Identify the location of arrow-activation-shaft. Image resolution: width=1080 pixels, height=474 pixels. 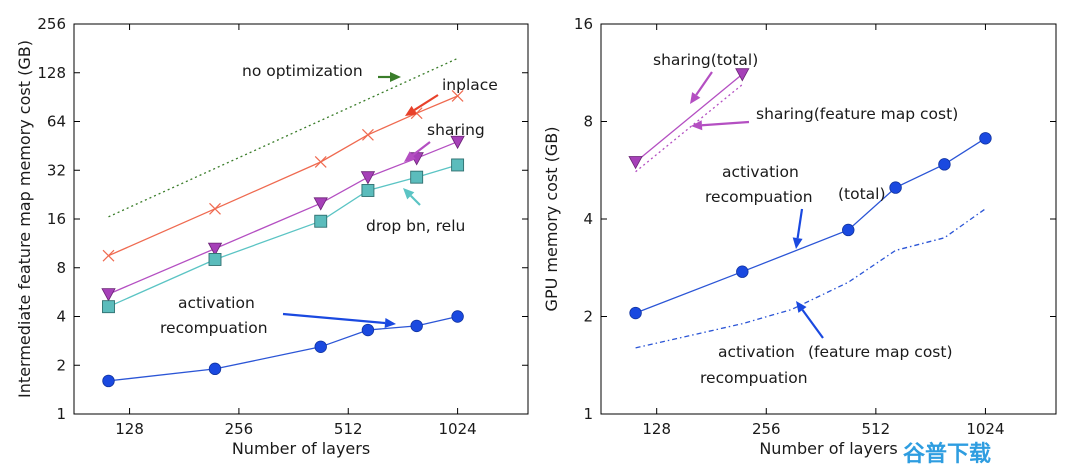
(334, 318).